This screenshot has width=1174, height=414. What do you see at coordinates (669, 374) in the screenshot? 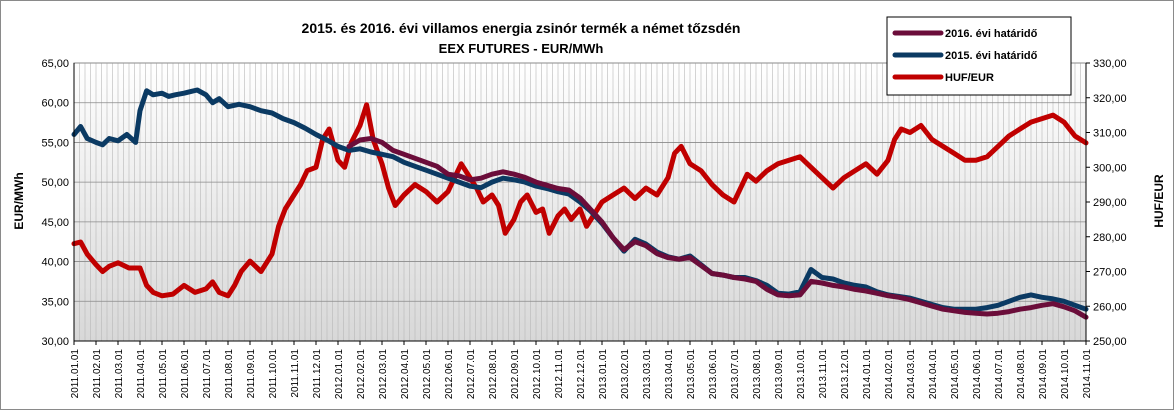
I see `x-tick-label: 2013.04.01` at bounding box center [669, 374].